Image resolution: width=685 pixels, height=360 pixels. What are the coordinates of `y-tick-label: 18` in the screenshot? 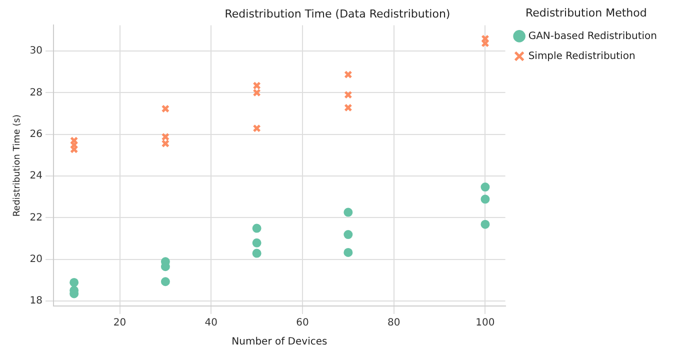 It's located at (36, 301).